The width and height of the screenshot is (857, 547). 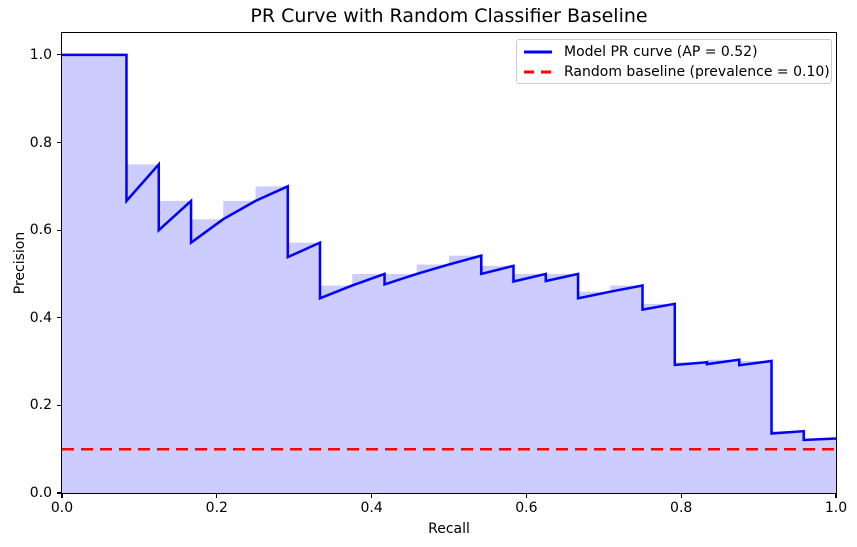 I want to click on chart-title: PR Curve with Random Classifier Baseline, so click(x=449, y=16).